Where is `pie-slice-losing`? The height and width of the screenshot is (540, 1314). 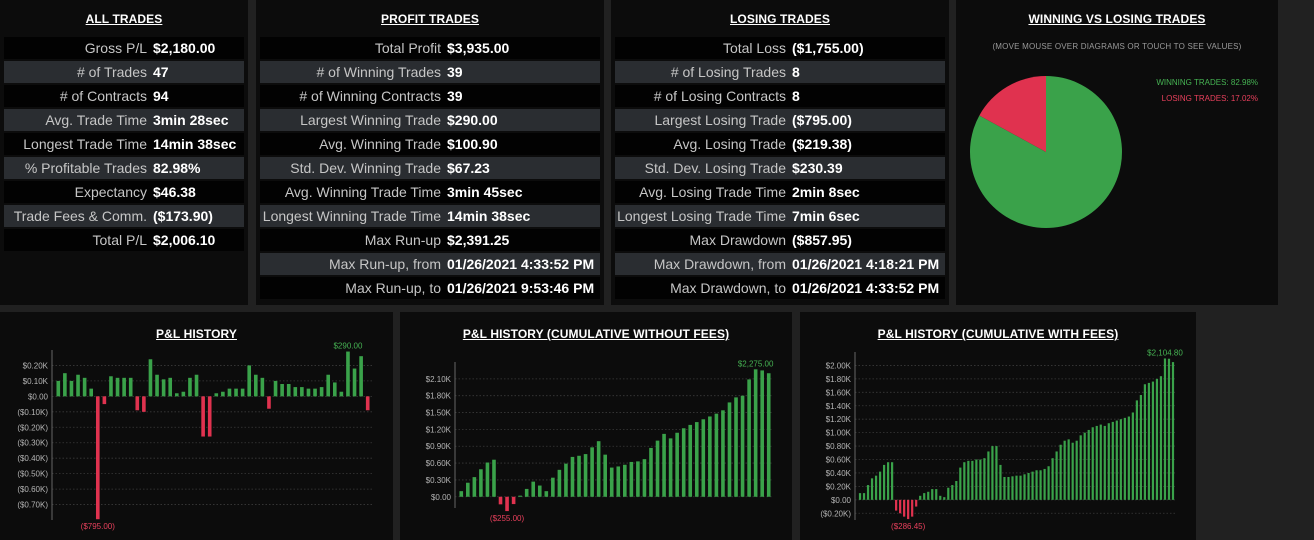
pie-slice-losing is located at coordinates (1012, 114).